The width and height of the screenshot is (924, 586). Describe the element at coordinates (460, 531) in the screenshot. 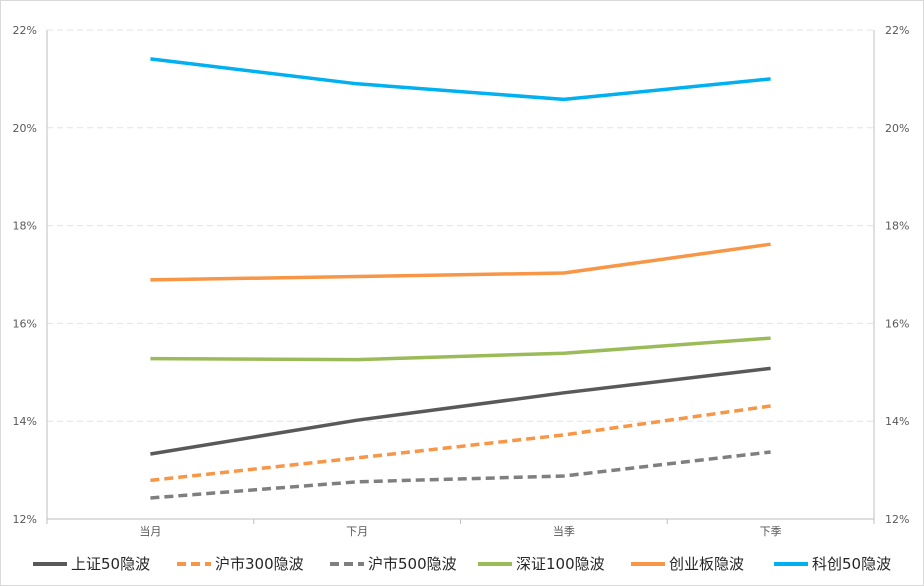

I see `x-axis-ticks: 当月 下月 当季 下季` at that location.